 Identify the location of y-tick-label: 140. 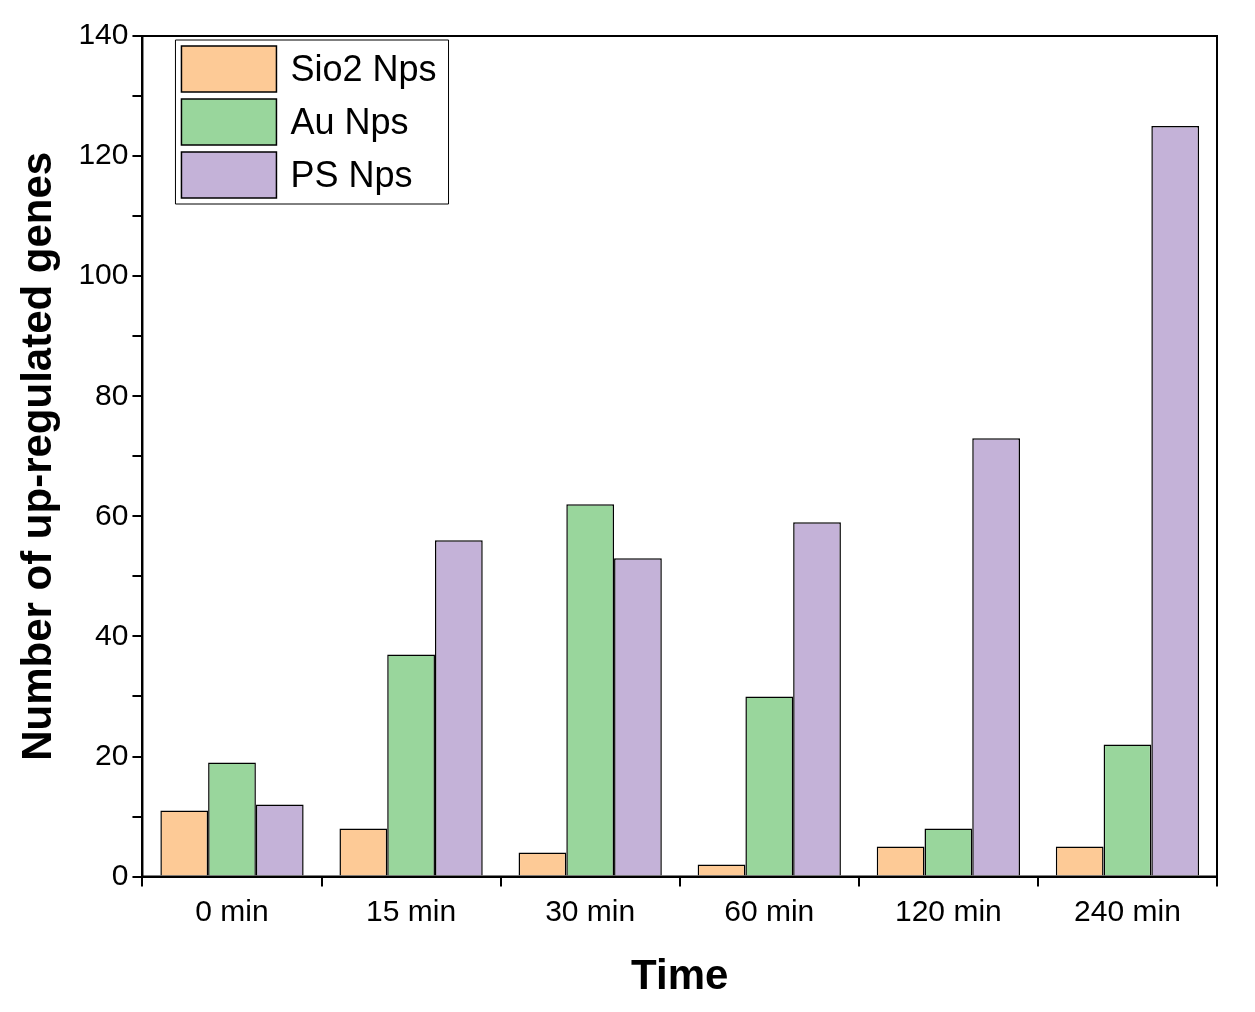
(103, 34).